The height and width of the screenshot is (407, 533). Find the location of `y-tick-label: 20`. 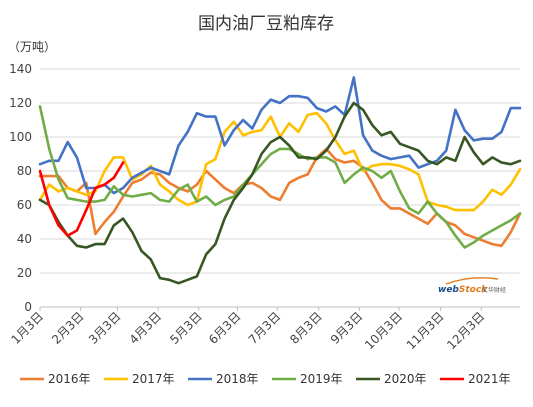

y-tick-label: 20 is located at coordinates (24, 273).